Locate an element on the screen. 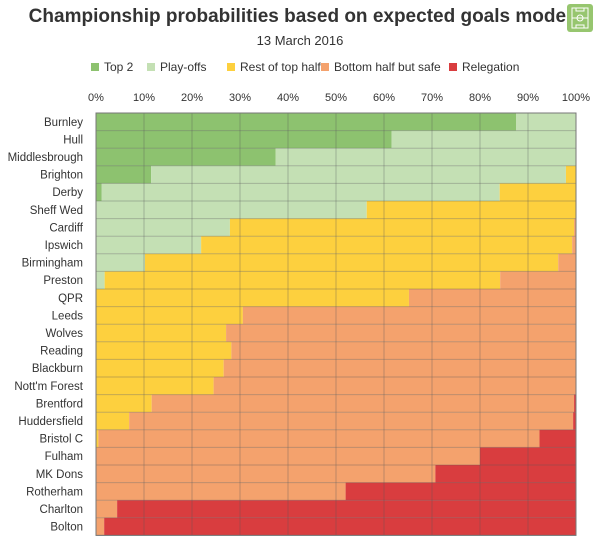  category-label: Charlton is located at coordinates (61, 510).